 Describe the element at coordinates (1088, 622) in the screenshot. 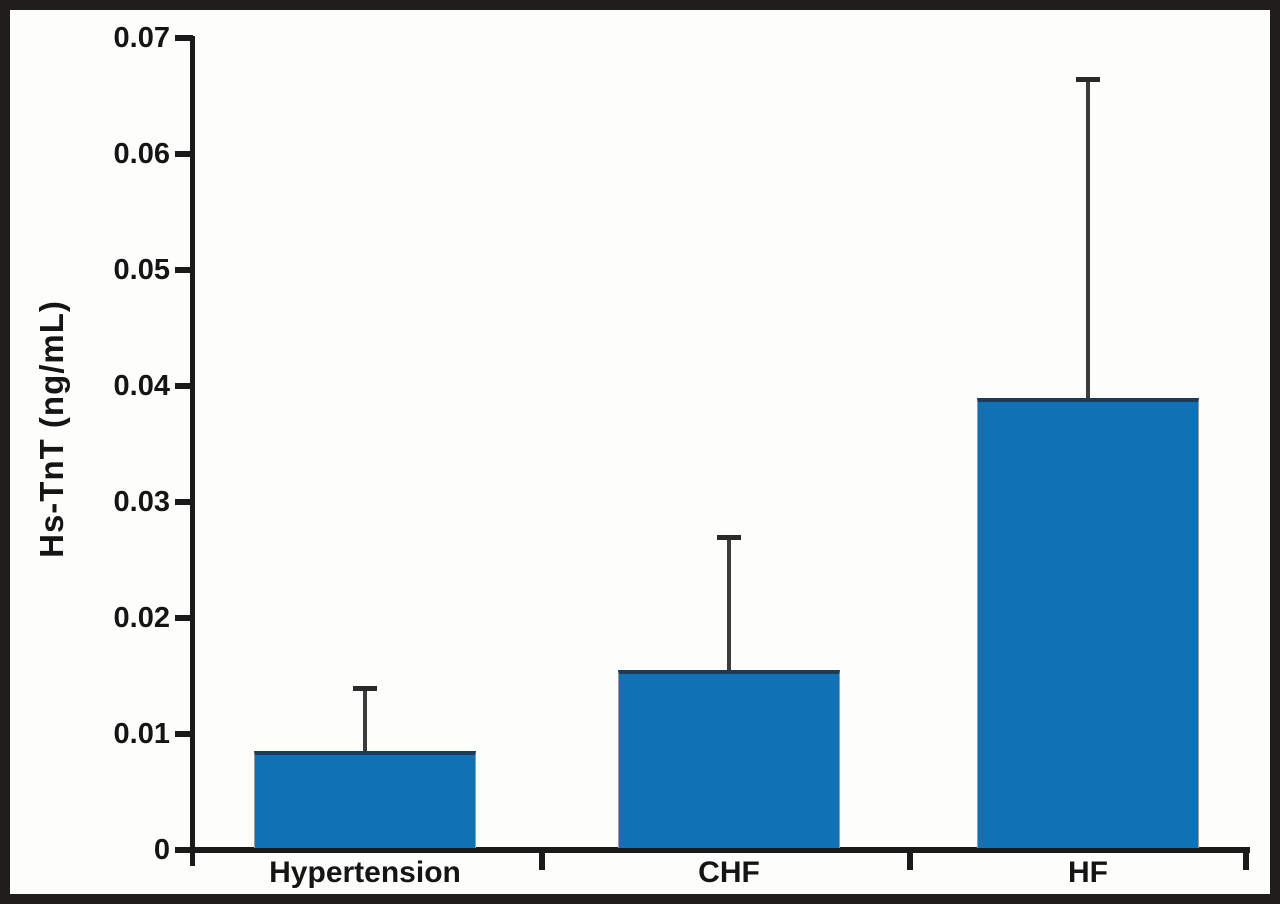

I see `bar-hf` at that location.